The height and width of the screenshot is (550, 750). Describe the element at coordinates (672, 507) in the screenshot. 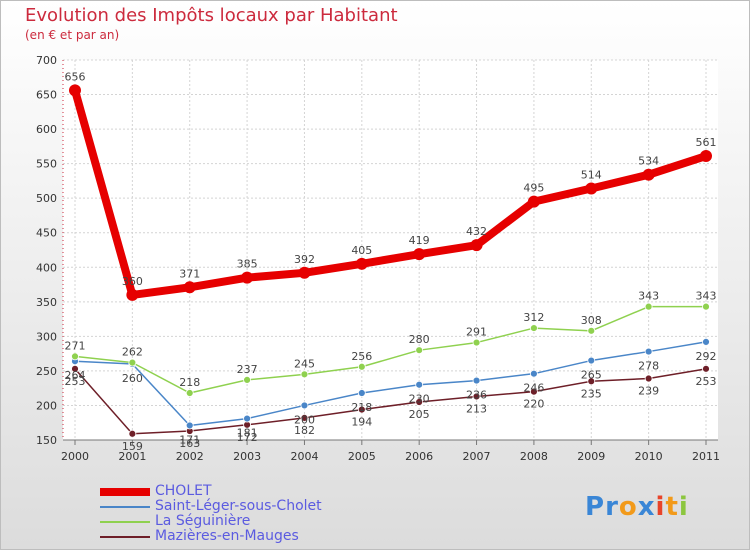

I see `logo-letter: t` at that location.